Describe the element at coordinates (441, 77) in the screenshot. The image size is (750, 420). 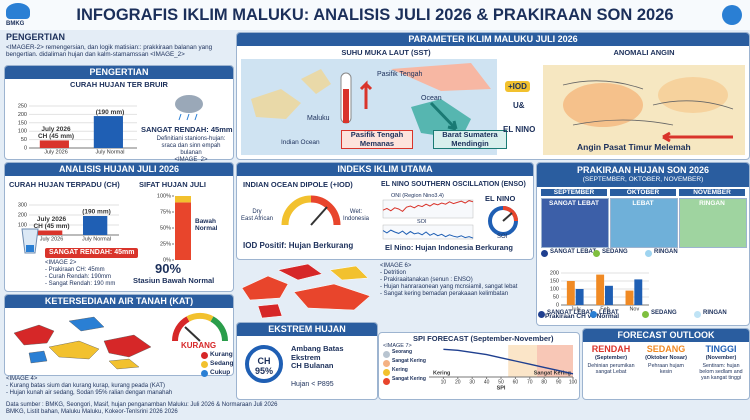
I see `warm-sea` at that location.